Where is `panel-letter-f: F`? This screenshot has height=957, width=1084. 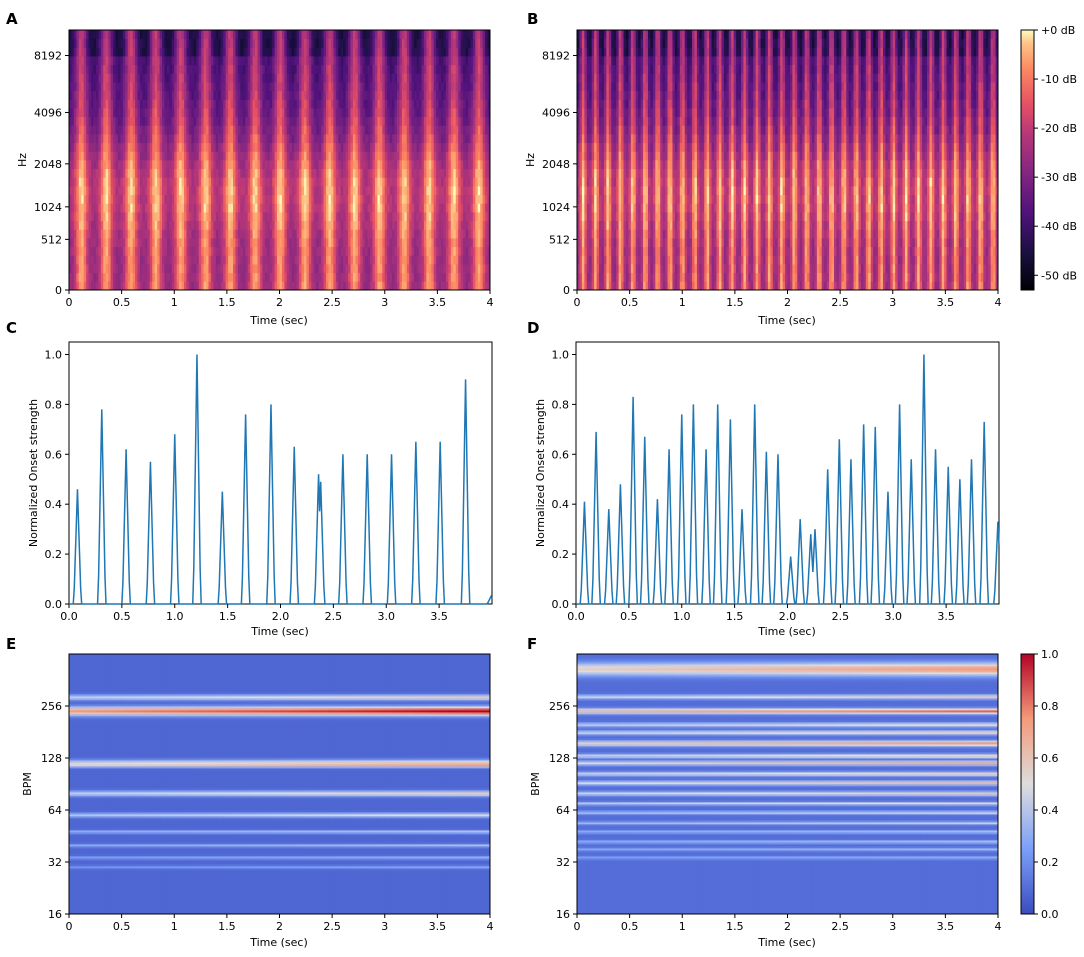
panel-letter-f: F is located at coordinates (532, 644).